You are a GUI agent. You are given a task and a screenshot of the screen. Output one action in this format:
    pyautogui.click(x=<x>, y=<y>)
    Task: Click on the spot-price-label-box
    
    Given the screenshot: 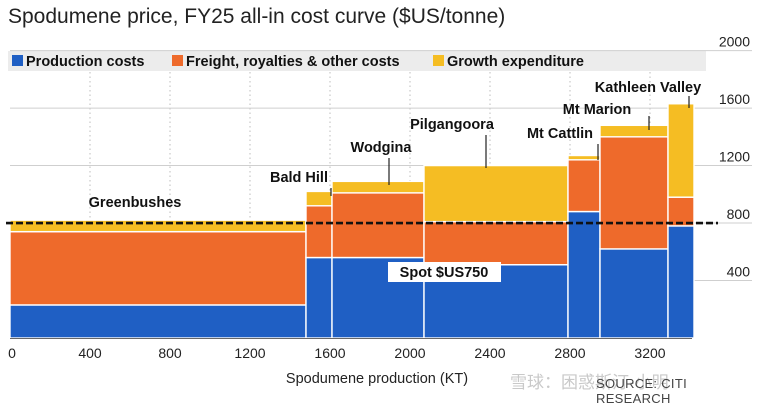 What is the action you would take?
    pyautogui.click(x=444, y=272)
    